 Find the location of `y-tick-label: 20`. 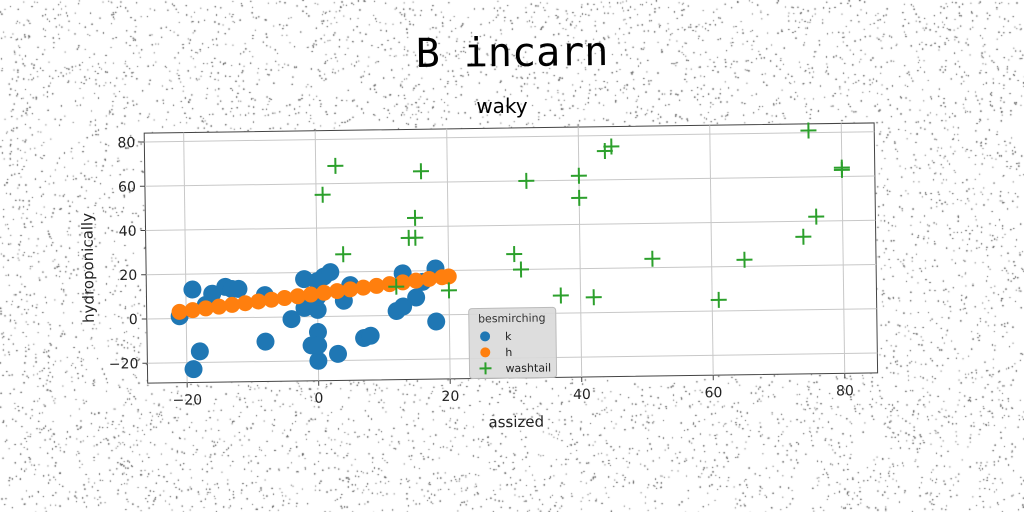

y-tick-label: 20 is located at coordinates (128, 276).